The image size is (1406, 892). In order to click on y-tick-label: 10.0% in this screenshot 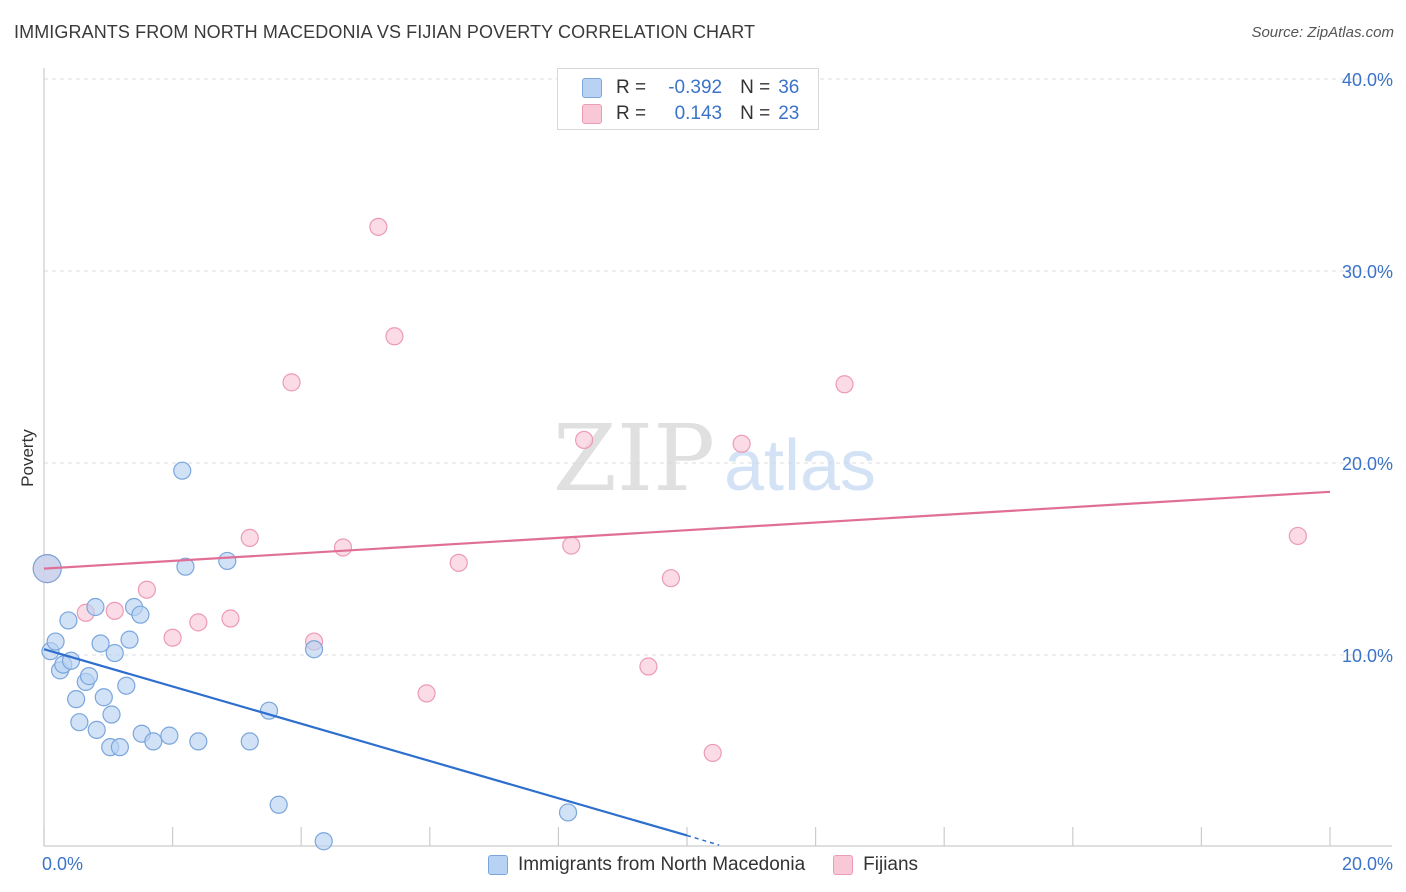, I will do `click(1367, 656)`.